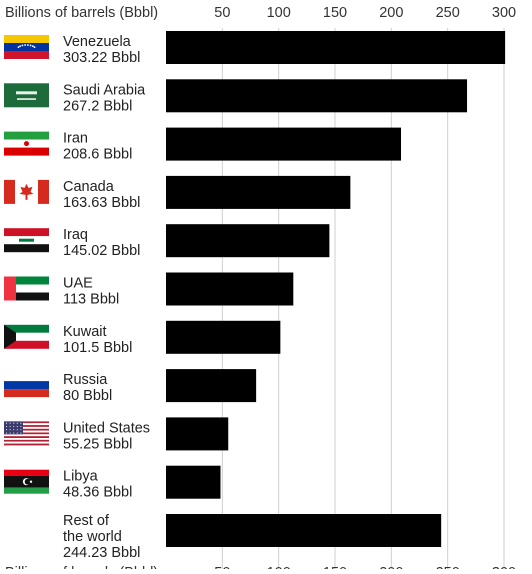  I want to click on value-label-uae: 113 Bbbl, so click(91, 300).